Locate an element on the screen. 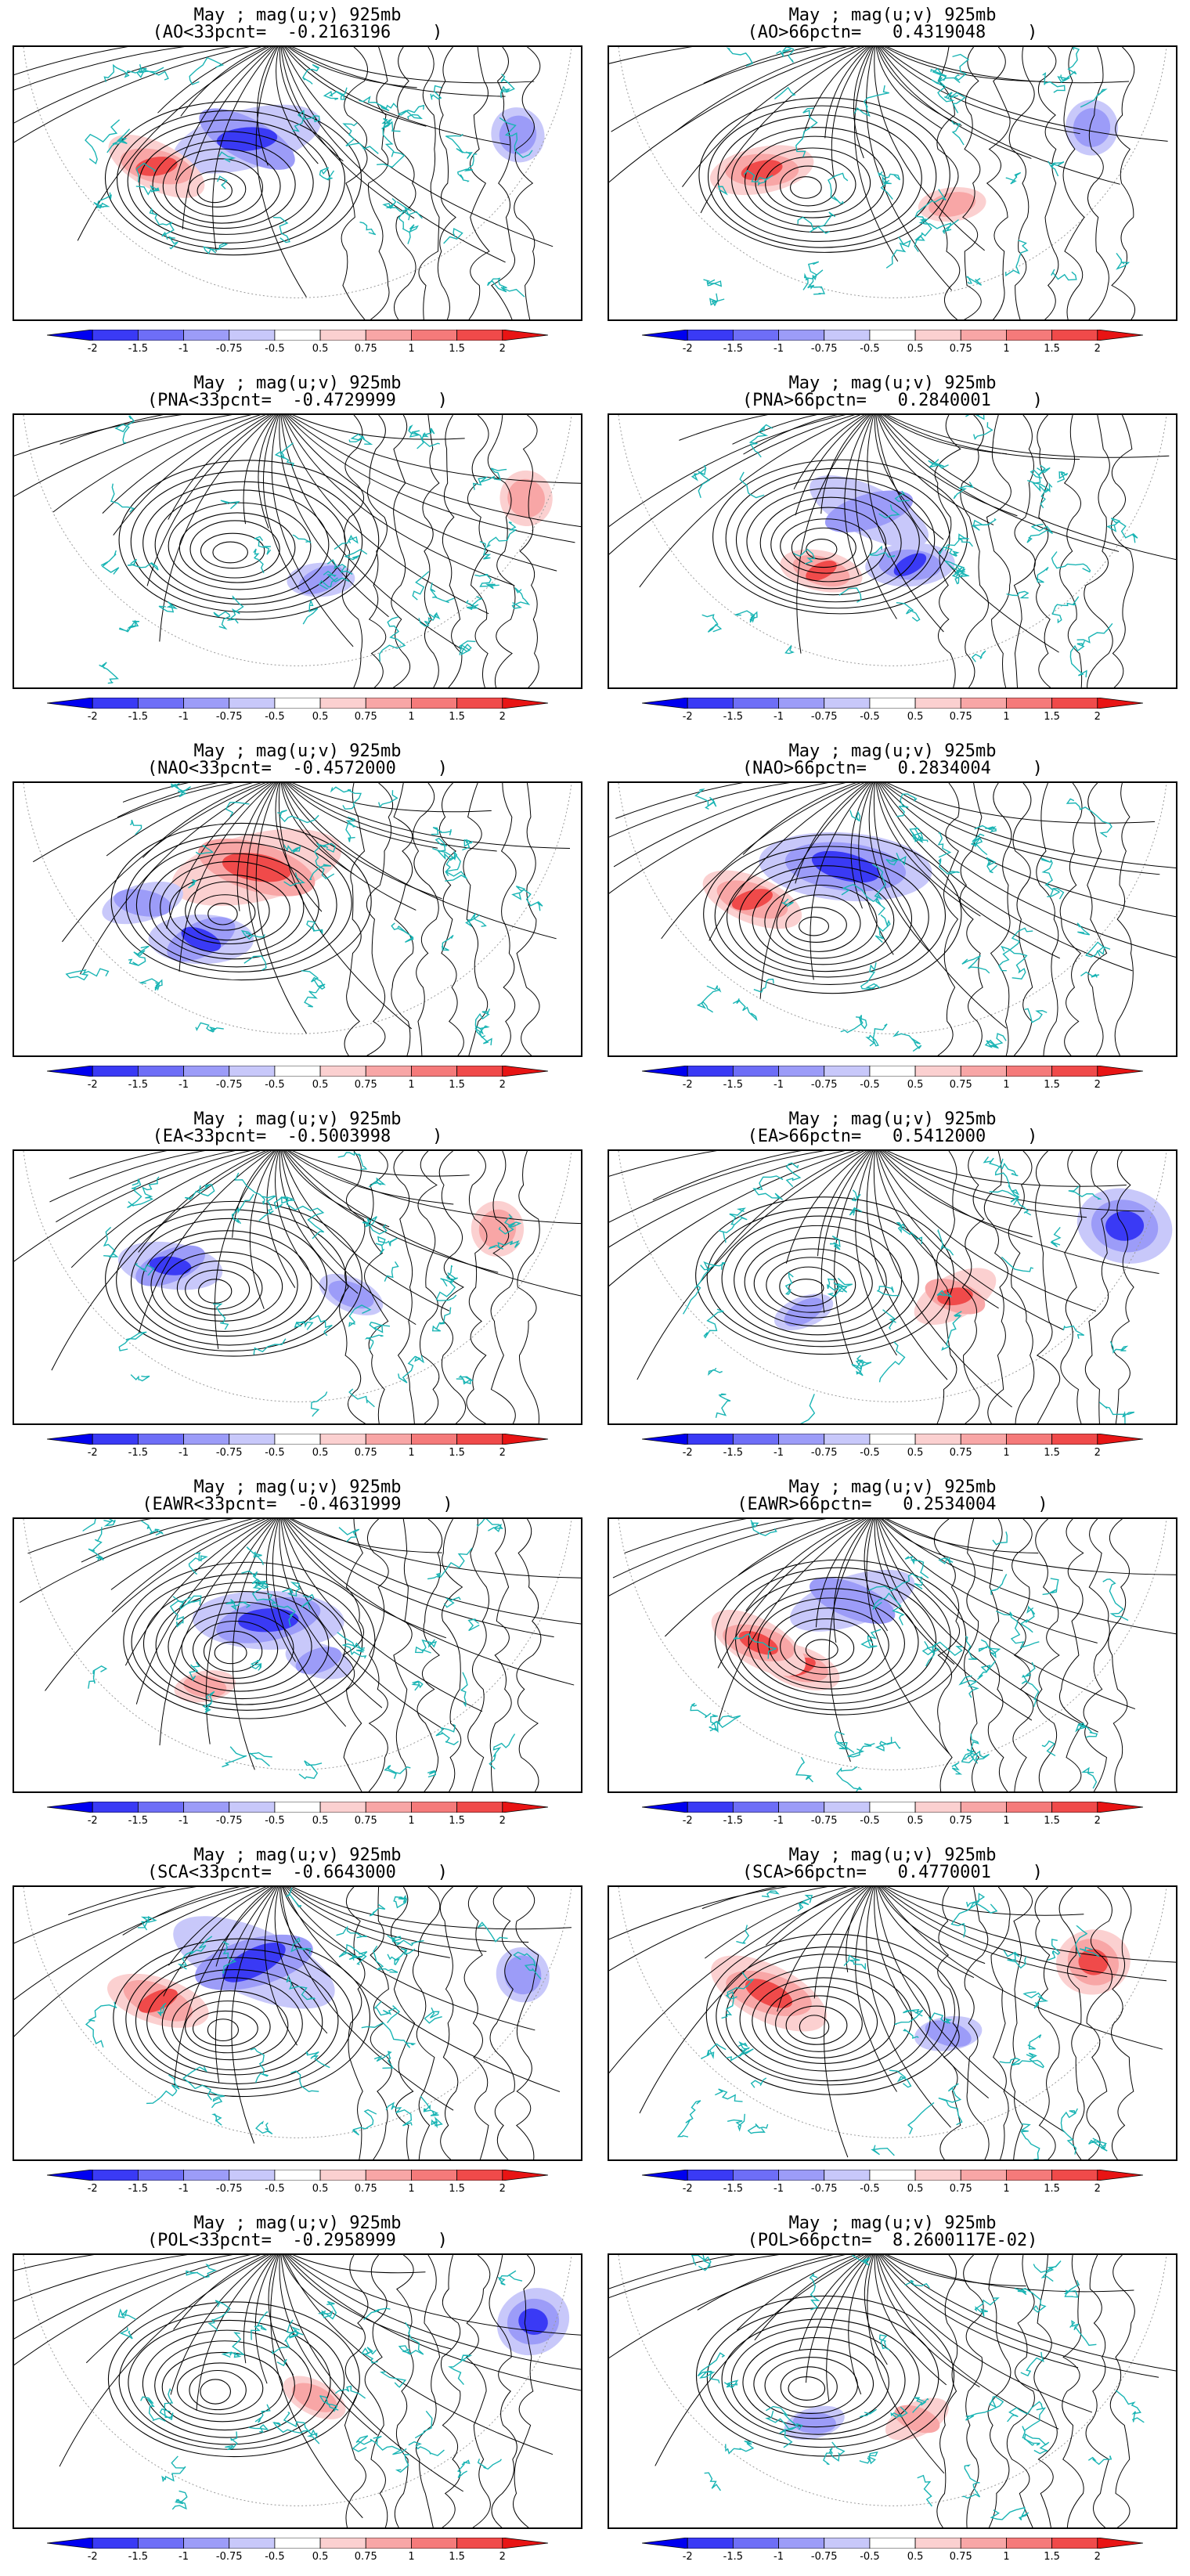  colorbar-ticks: -2 -1.5 -1 -0.75 -0.5 0.5 0.75 1 1.5 2 is located at coordinates (892, 1454).